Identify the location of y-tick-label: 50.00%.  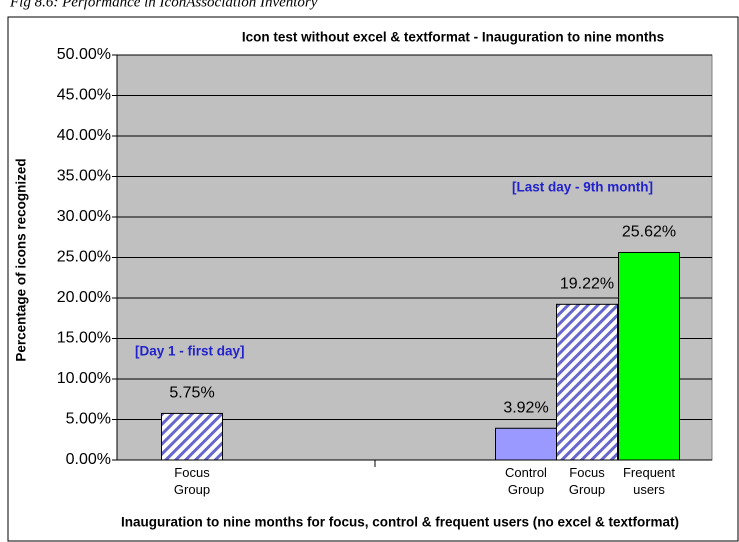
(84, 54).